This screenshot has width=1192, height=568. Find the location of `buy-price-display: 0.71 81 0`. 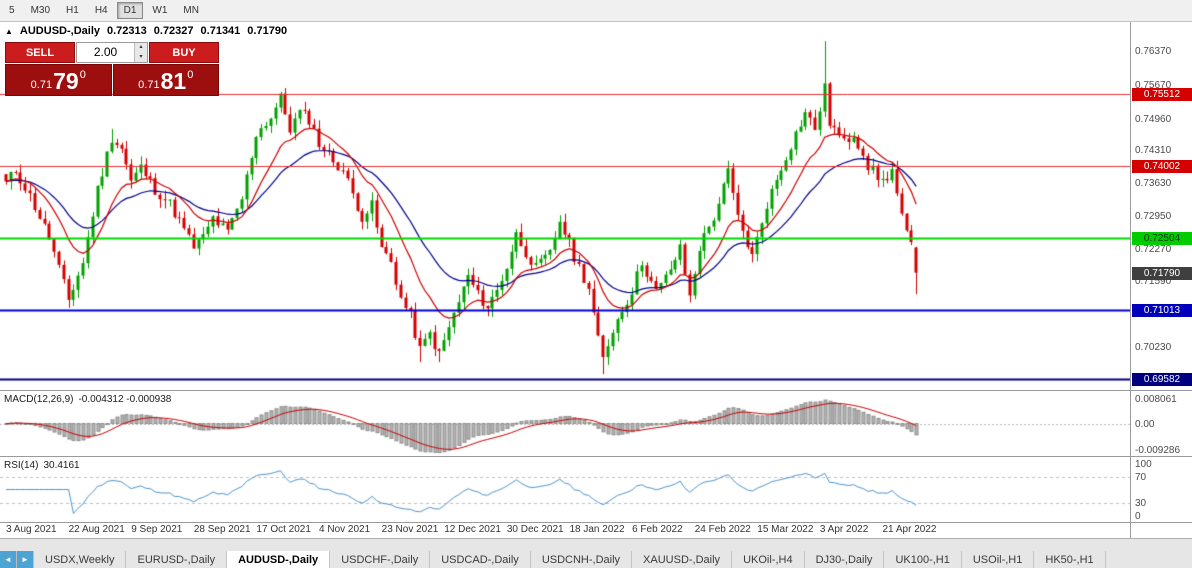

buy-price-display: 0.71 81 0 is located at coordinates (165, 80).